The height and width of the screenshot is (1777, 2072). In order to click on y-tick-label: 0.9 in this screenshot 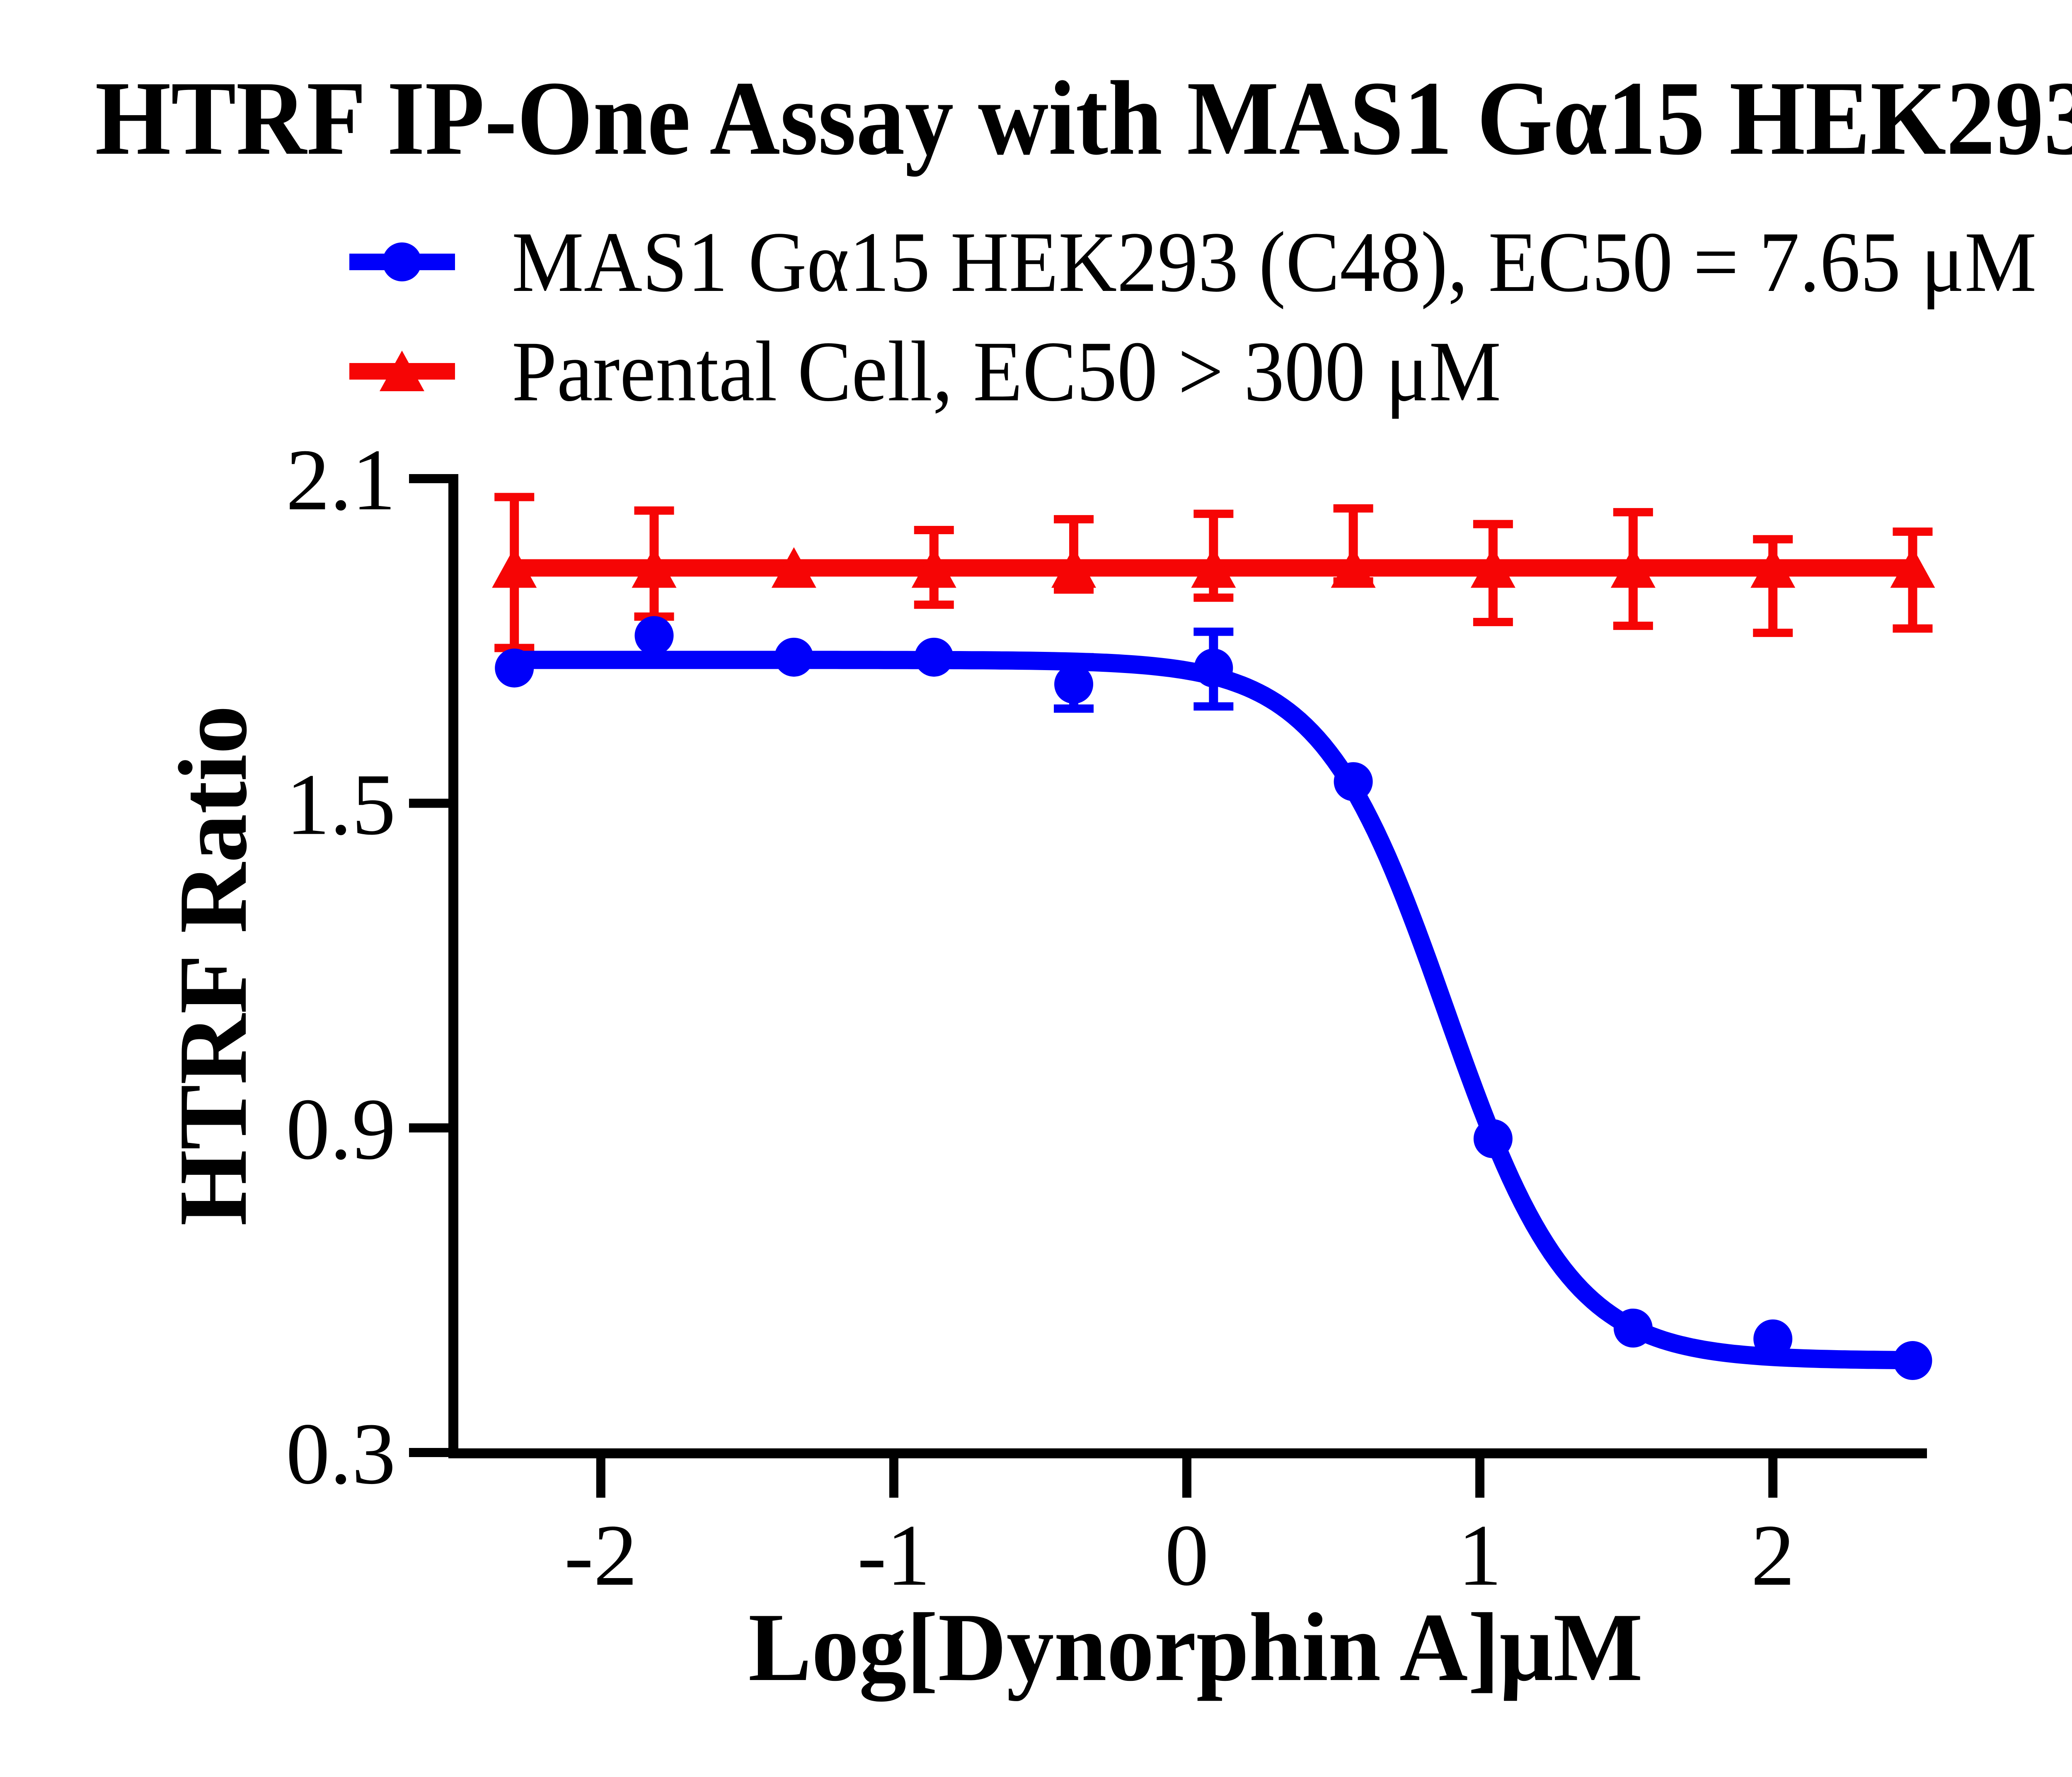, I will do `click(341, 1129)`.